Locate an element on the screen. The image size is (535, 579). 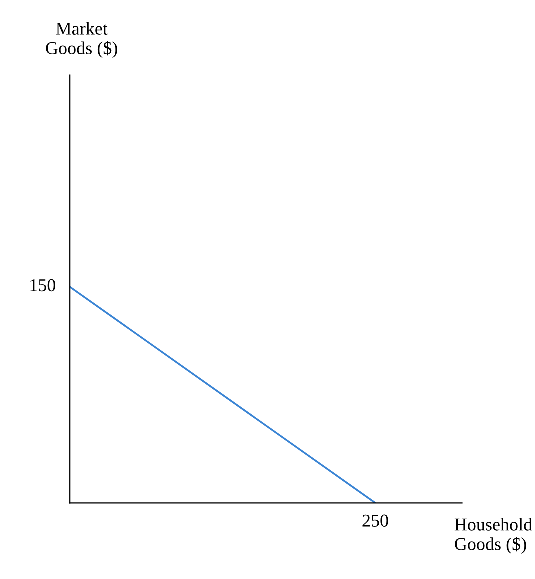
text: Market Goods ($) is located at coordinates (82, 40).